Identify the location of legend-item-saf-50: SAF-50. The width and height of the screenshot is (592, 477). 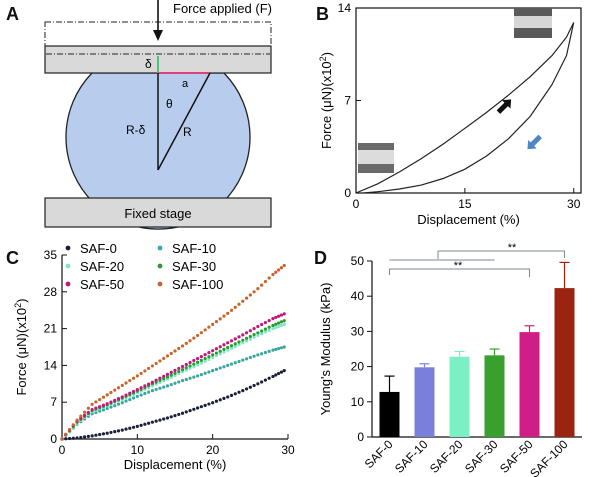
(94, 284).